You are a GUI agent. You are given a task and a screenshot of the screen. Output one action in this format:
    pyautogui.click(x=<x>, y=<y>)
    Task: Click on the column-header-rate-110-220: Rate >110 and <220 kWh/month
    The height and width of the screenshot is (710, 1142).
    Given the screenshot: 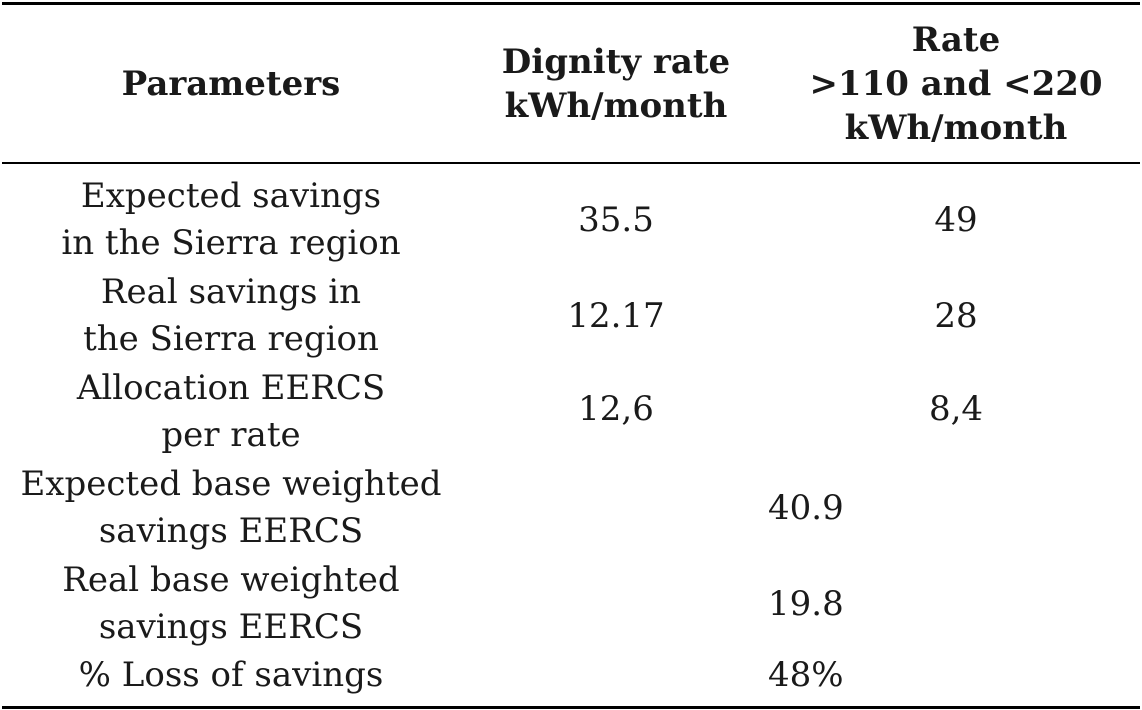 What is the action you would take?
    pyautogui.click(x=956, y=83)
    